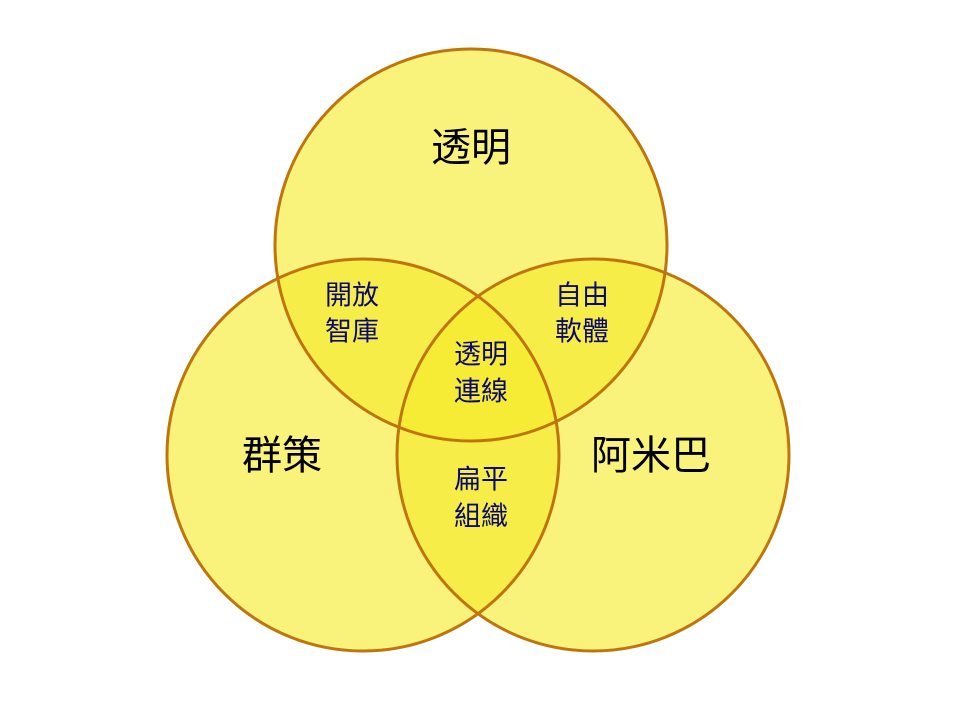 The height and width of the screenshot is (720, 960). What do you see at coordinates (352, 332) in the screenshot?
I see `overlap-top-left-line2: 智庫` at bounding box center [352, 332].